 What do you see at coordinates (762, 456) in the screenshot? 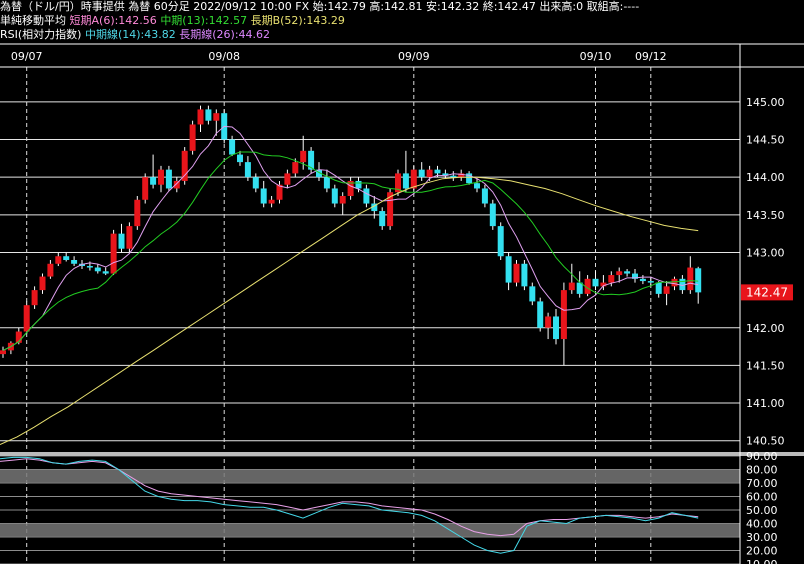
I see `rsi-tick-label: 90.00` at bounding box center [762, 456].